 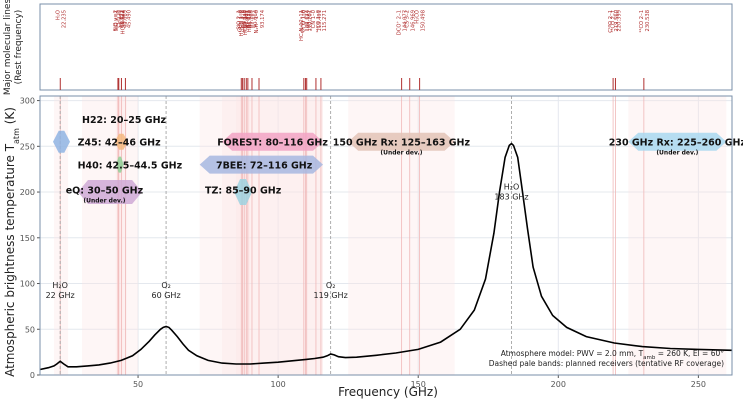 What do you see at coordinates (388, 392) in the screenshot?
I see `x-axis-label: Frequency (GHz)` at bounding box center [388, 392].